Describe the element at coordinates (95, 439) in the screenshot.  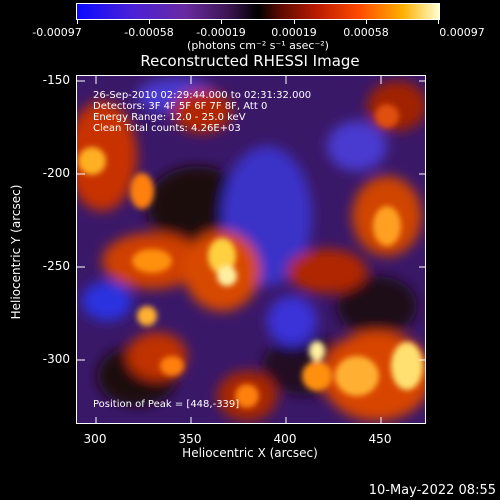
I see `x-tick-label: 300` at that location.